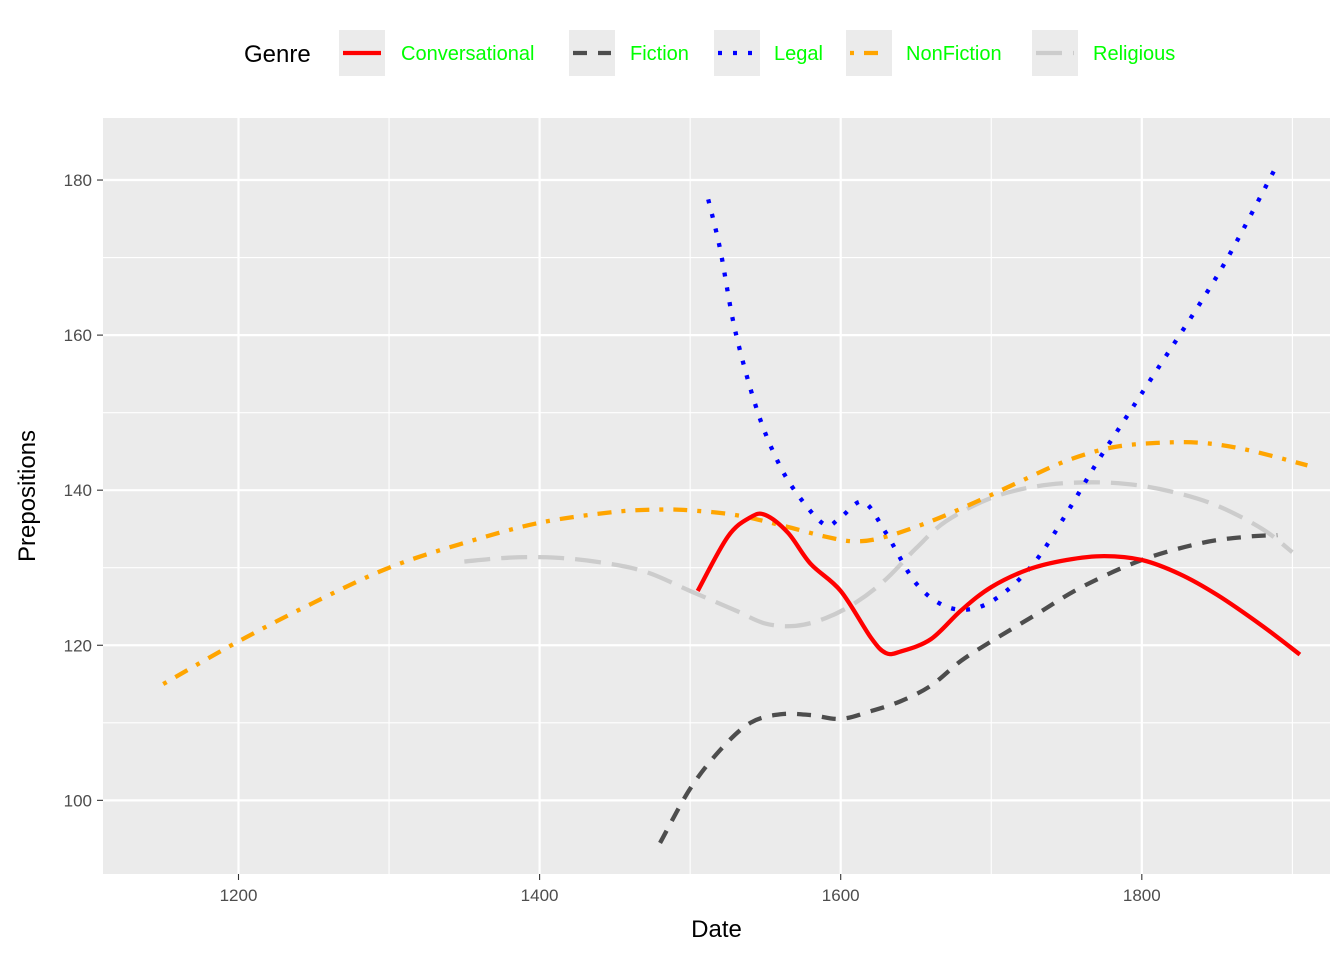 The width and height of the screenshot is (1344, 960). Describe the element at coordinates (998, 584) in the screenshot. I see `series-line-conversational` at that location.